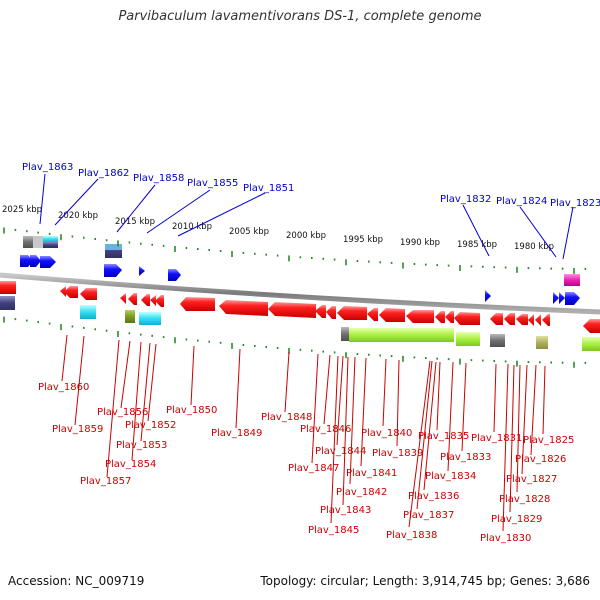 The image size is (600, 600). I want to click on gene-label-plav-1826: Plav_1826, so click(540, 459).